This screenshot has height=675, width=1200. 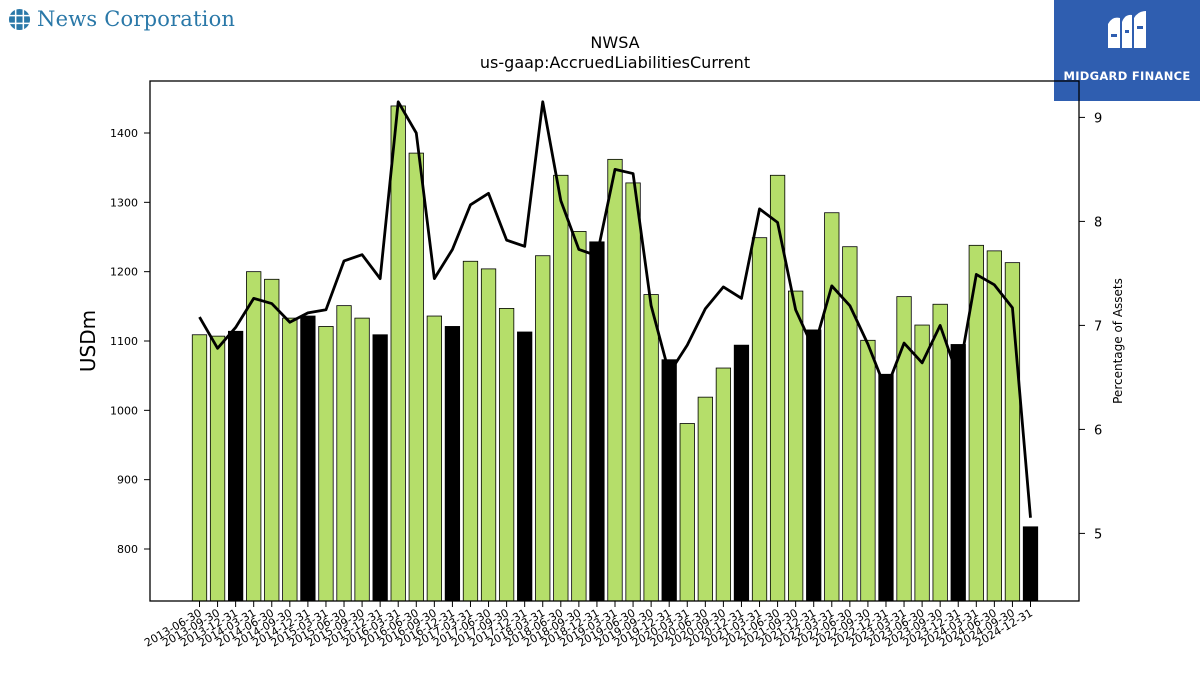 I want to click on sponsor-name: MIDGARD FINANCE, so click(x=1127, y=76).